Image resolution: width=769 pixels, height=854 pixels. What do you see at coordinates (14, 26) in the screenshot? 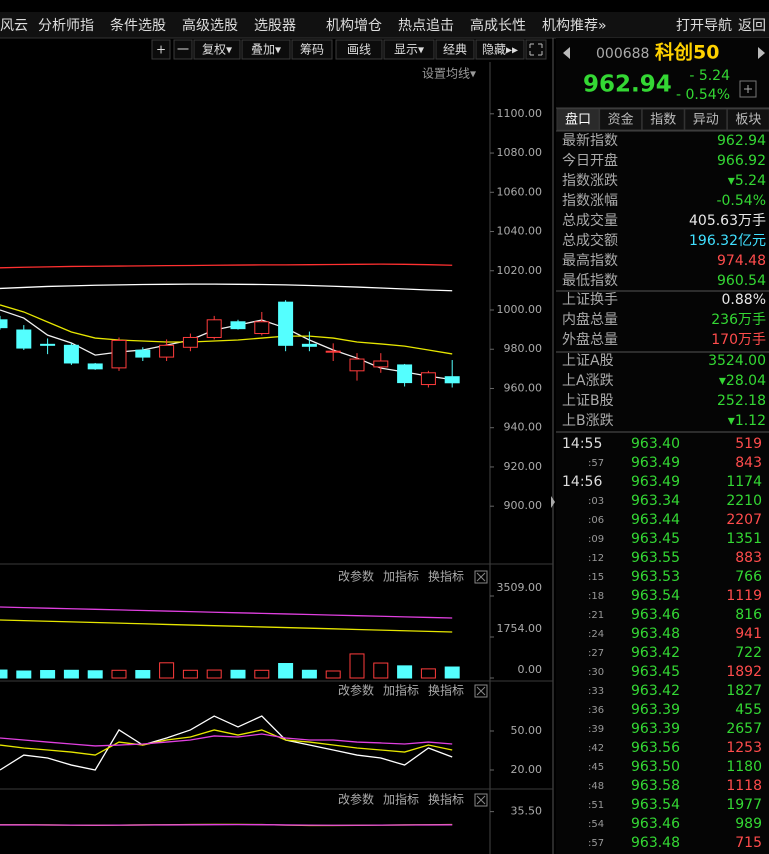
I see `menu-item: 风云` at bounding box center [14, 26].